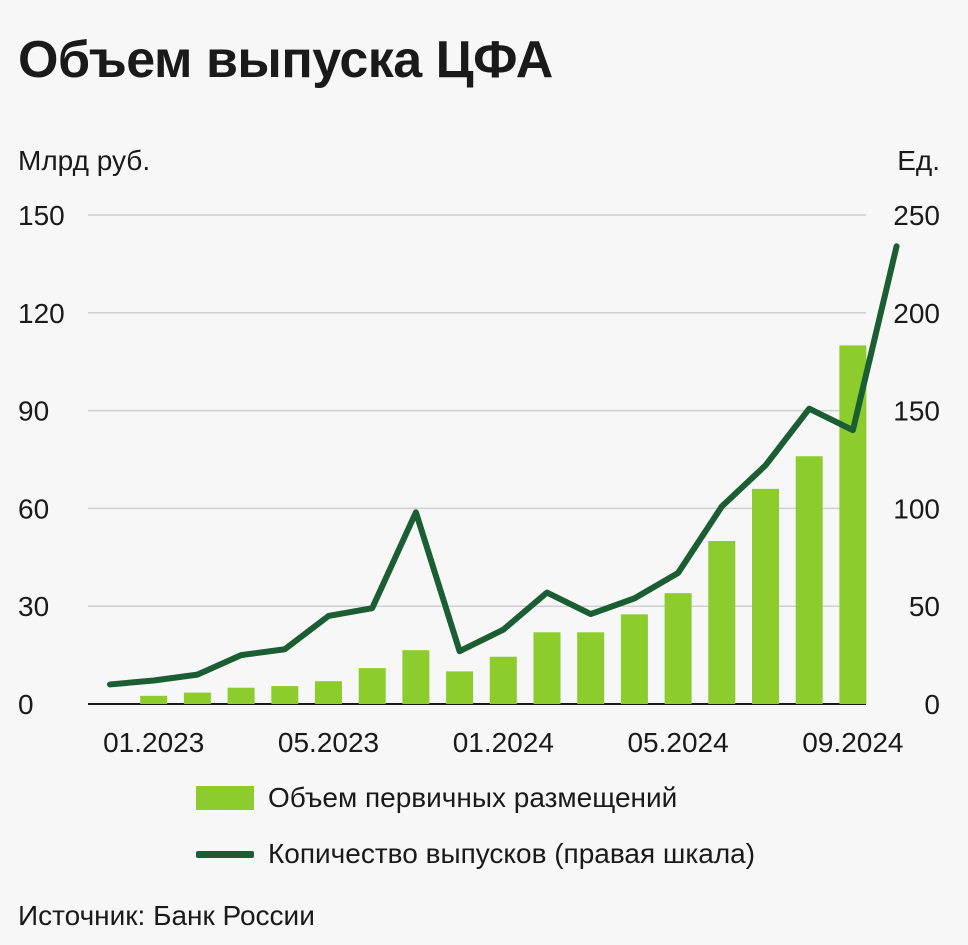 The width and height of the screenshot is (968, 945). I want to click on left-axis-tick-label: 120, so click(41, 313).